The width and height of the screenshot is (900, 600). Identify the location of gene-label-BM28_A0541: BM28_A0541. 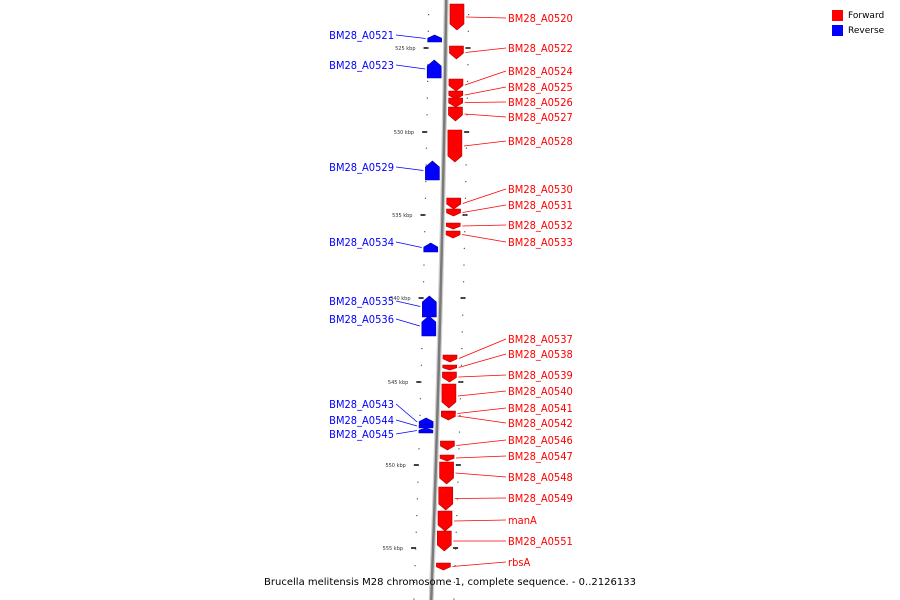
(540, 408).